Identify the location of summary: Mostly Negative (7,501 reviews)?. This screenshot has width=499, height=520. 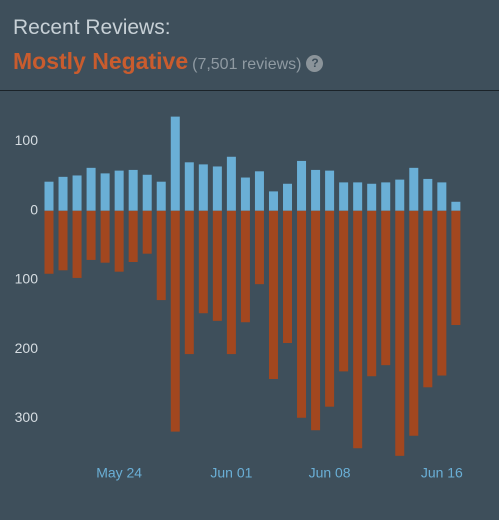
(168, 61).